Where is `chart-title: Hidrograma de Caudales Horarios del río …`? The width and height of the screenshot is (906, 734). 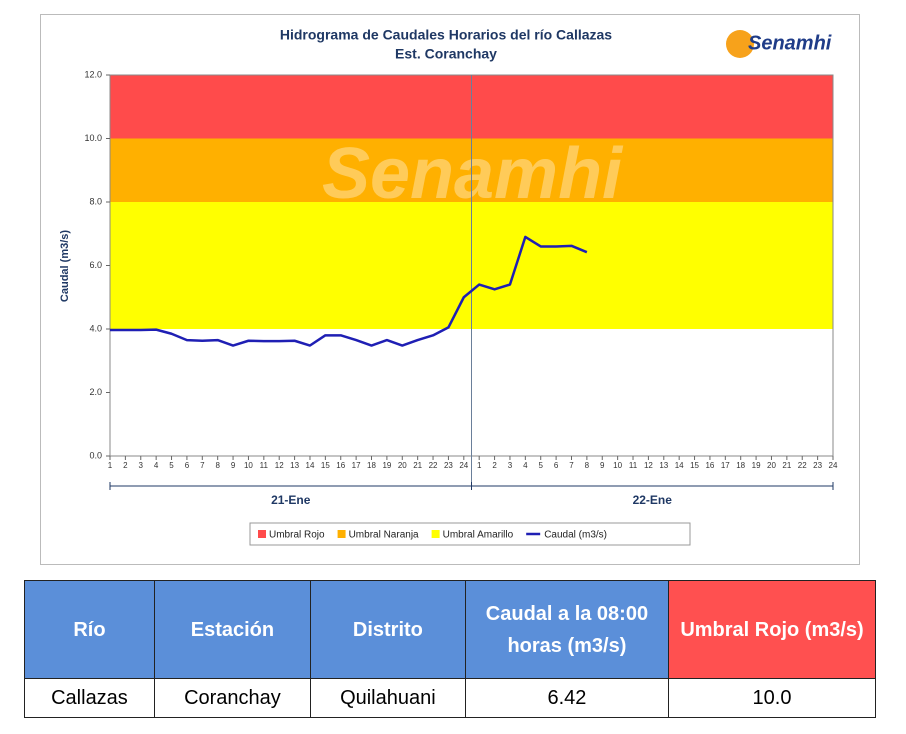
chart-title: Hidrograma de Caudales Horarios del río … is located at coordinates (446, 35).